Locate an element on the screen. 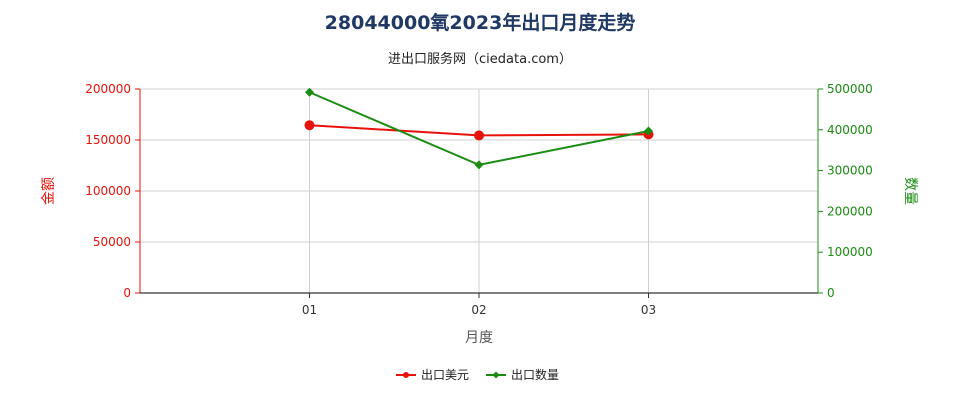 This screenshot has width=960, height=400. right-axis-ticks: 0 100000 200000 300000 400000 500000 is located at coordinates (845, 191).